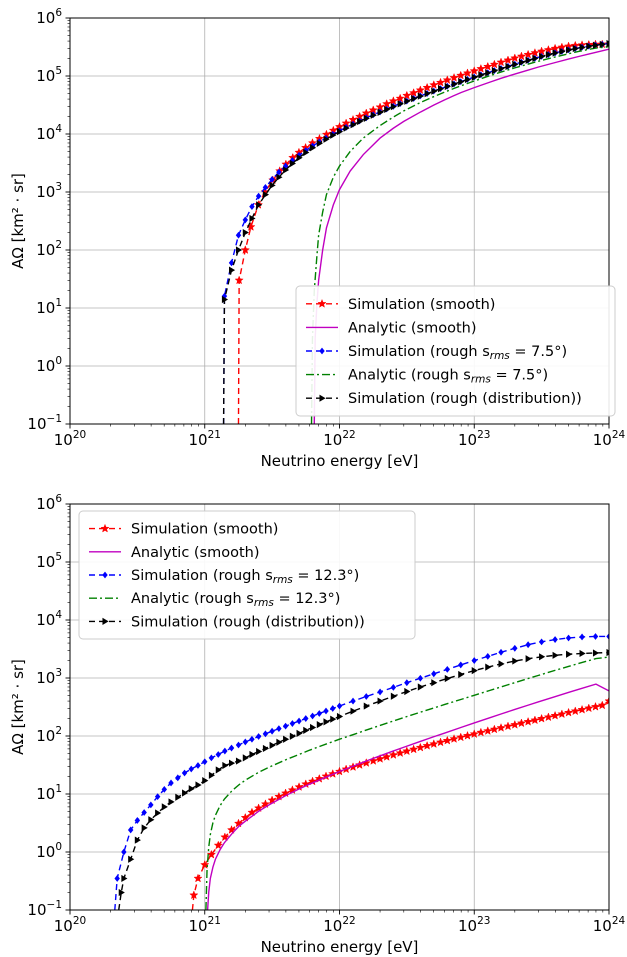 This screenshot has width=627, height=957. What do you see at coordinates (18, 221) in the screenshot?
I see `y-axis-label: AΩ [km² · sr]` at bounding box center [18, 221].